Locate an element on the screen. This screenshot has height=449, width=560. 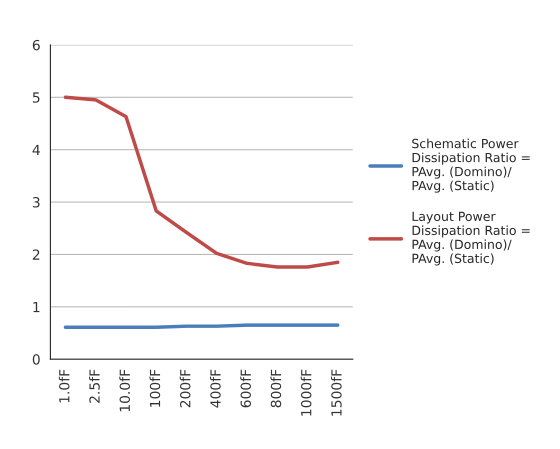
y-tick-label: 4 is located at coordinates (36, 149).